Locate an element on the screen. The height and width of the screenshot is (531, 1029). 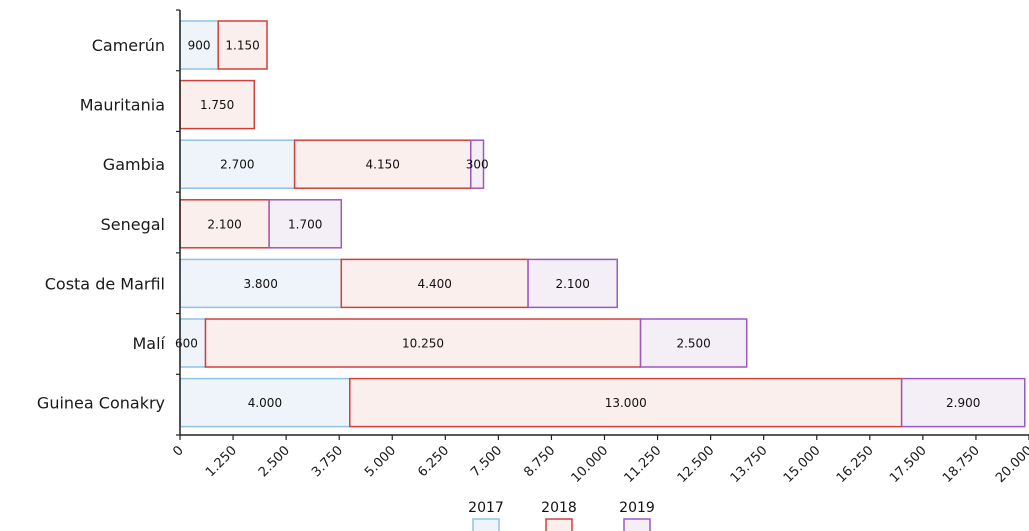
bar-costa-de-marfil-2018 is located at coordinates (434, 283).